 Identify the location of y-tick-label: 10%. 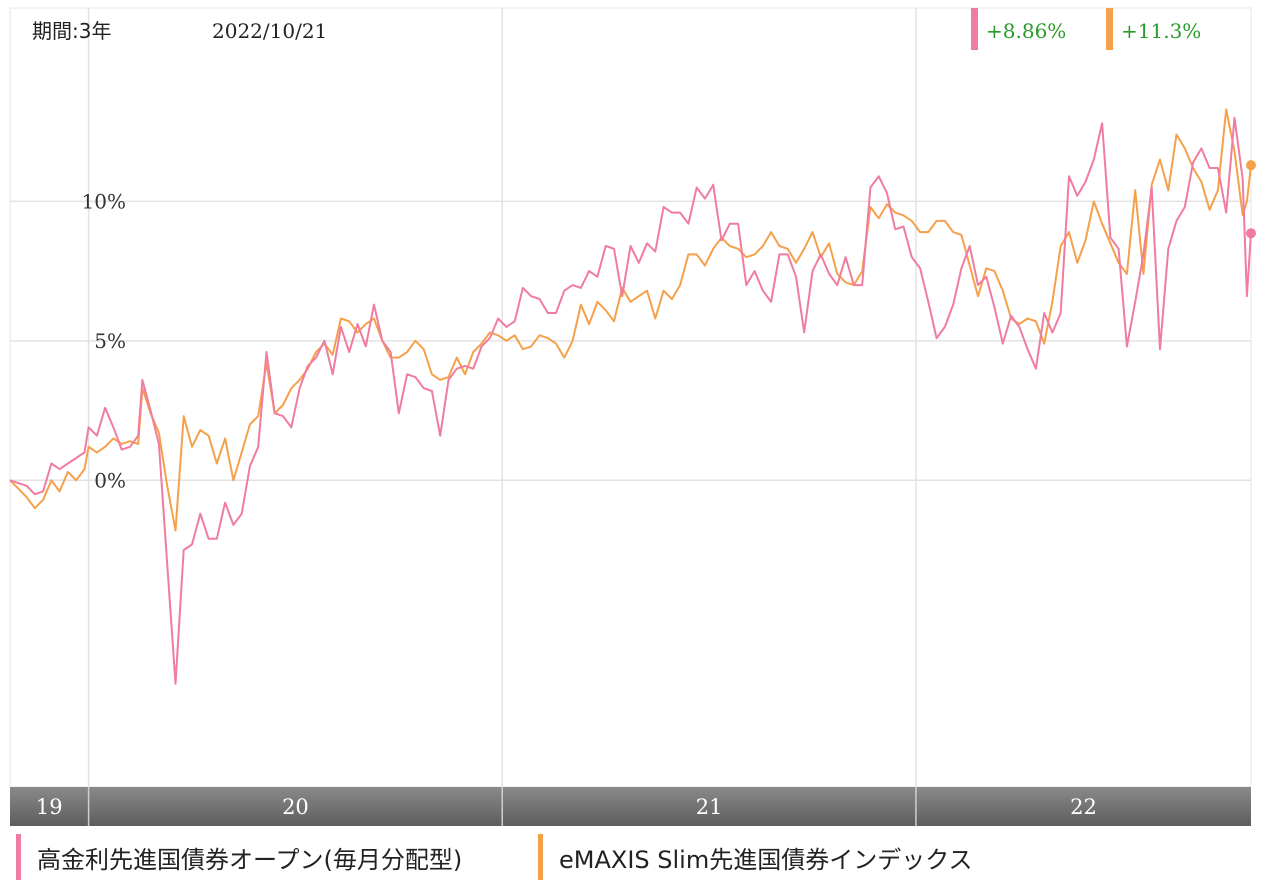
(104, 201).